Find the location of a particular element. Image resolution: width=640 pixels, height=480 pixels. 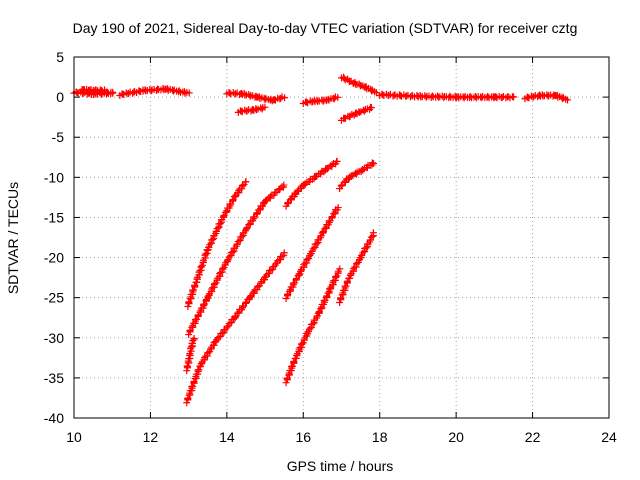

series-seg-a is located at coordinates (93, 92).